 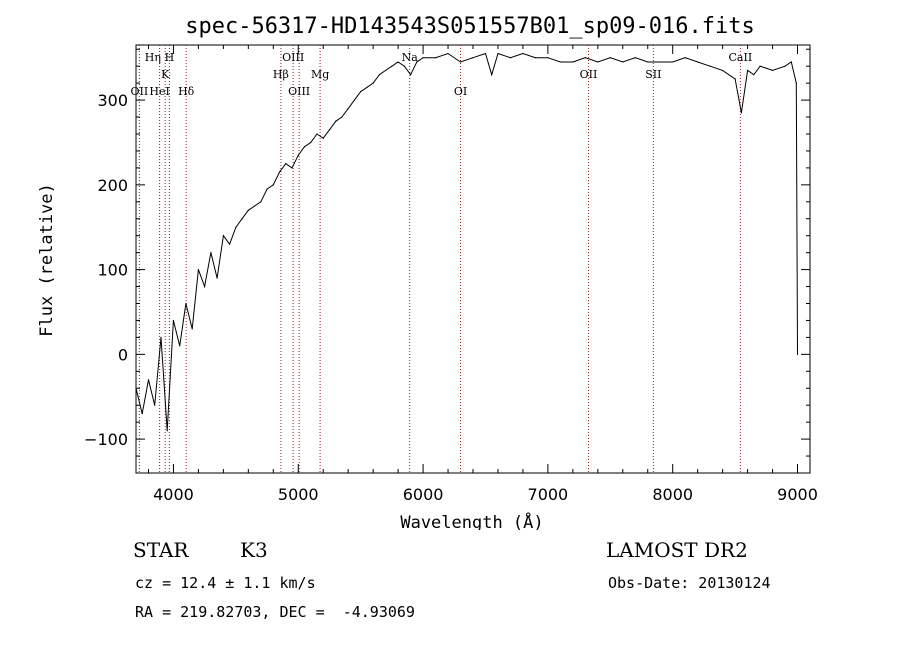 What do you see at coordinates (677, 550) in the screenshot?
I see `survey-name: LAMOST DR2` at bounding box center [677, 550].